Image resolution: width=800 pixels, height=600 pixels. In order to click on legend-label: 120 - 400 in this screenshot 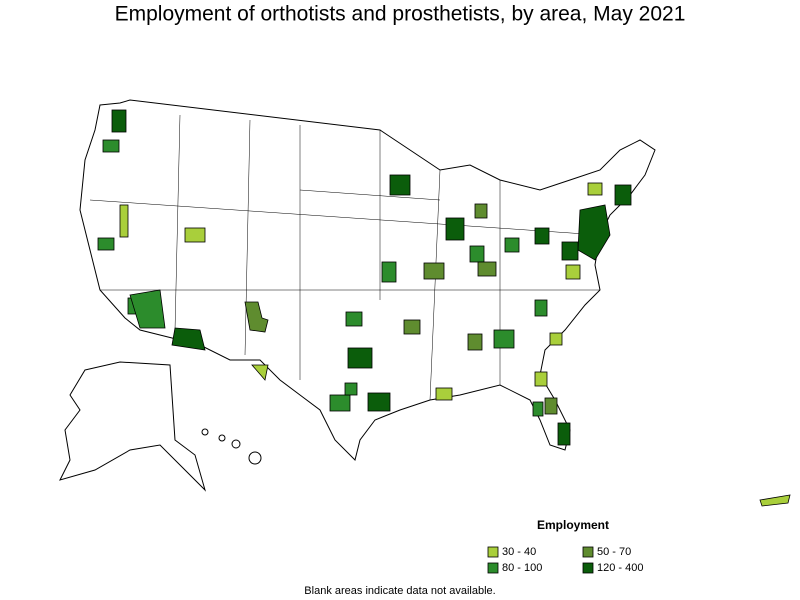, I will do `click(620, 568)`.